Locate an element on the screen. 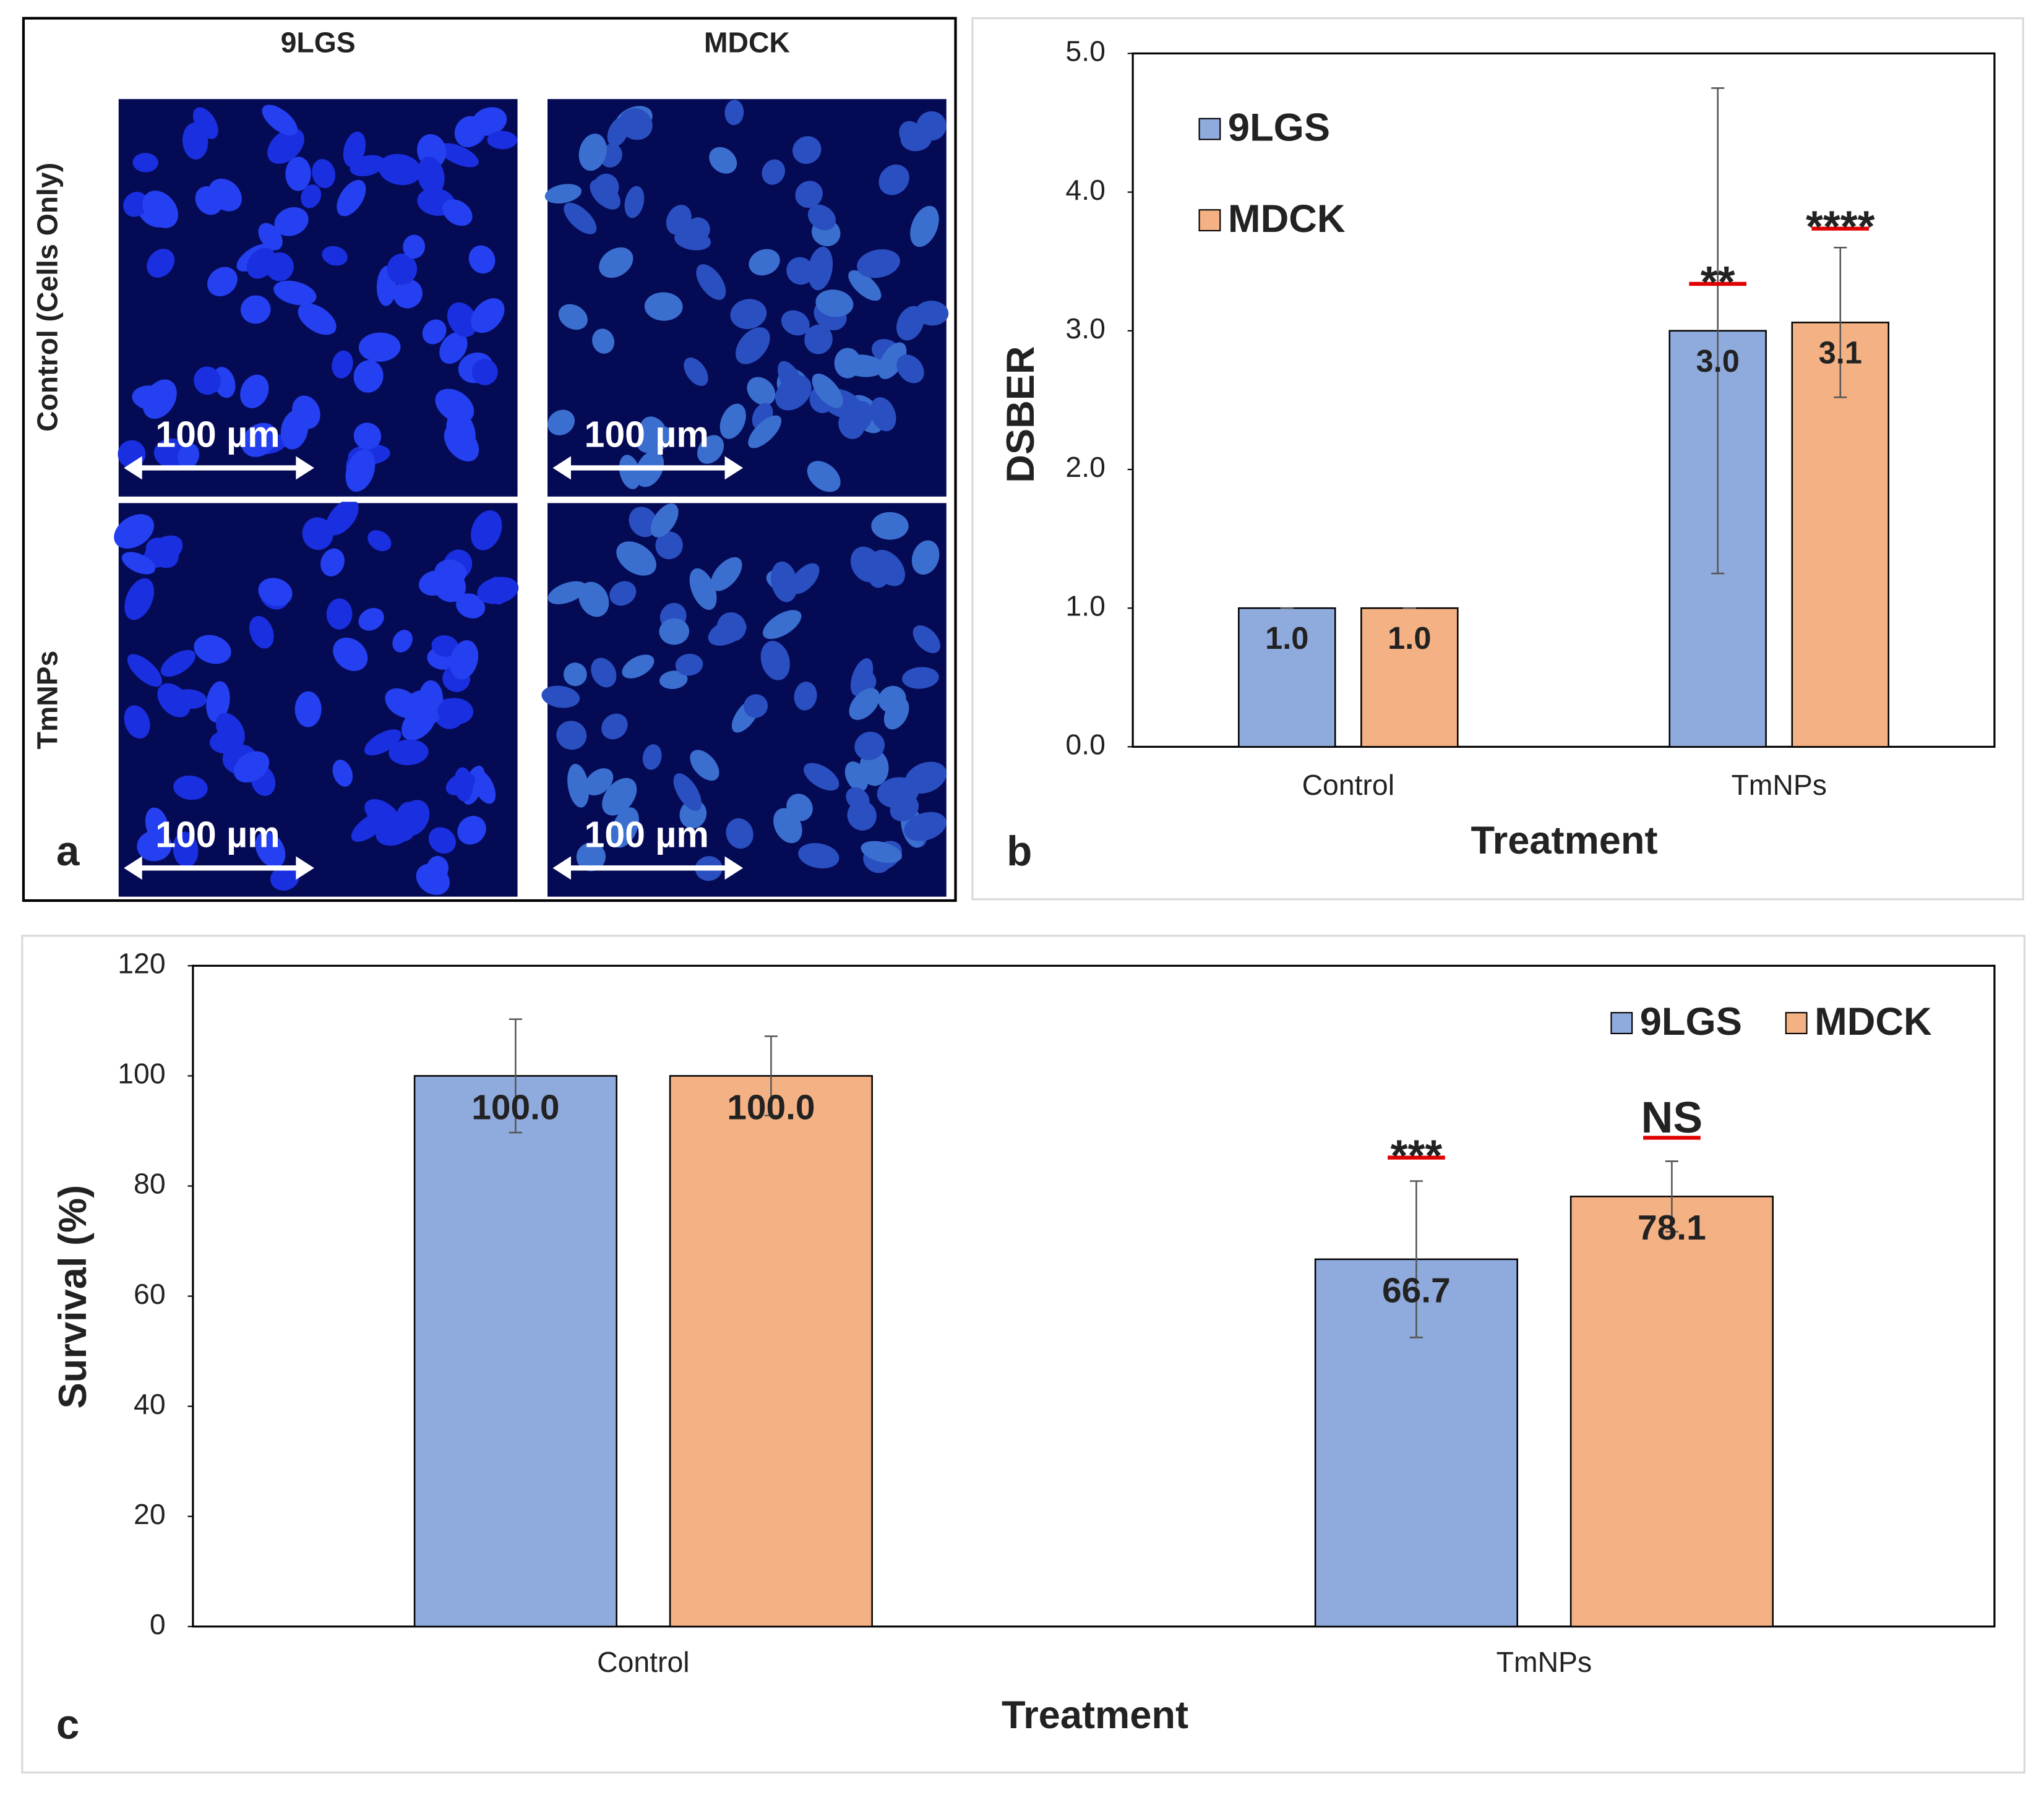  x-axis-label: Treatment is located at coordinates (1564, 840).